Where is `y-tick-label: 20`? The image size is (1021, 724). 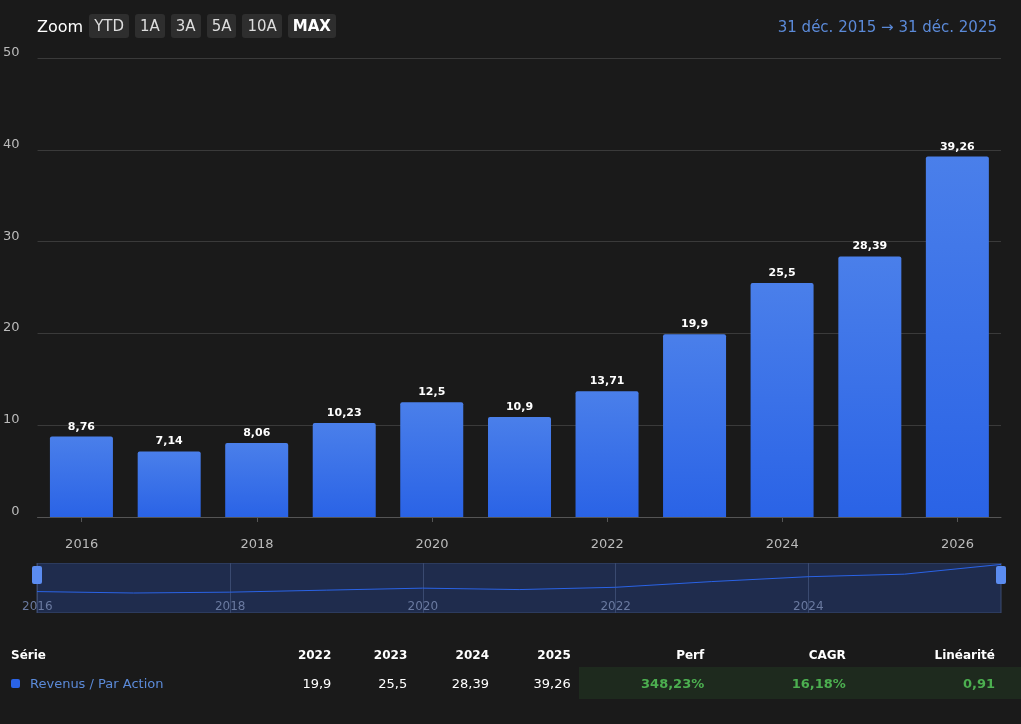 y-tick-label: 20 is located at coordinates (11, 327).